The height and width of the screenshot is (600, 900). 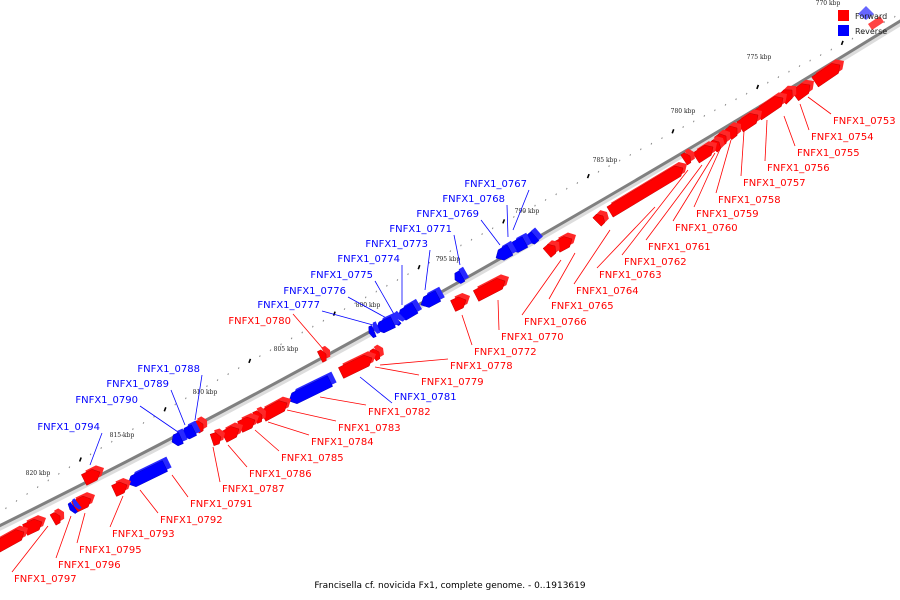 What do you see at coordinates (191, 520) in the screenshot?
I see `gene-label-fnfx1_0792: FNFX1_0792` at bounding box center [191, 520].